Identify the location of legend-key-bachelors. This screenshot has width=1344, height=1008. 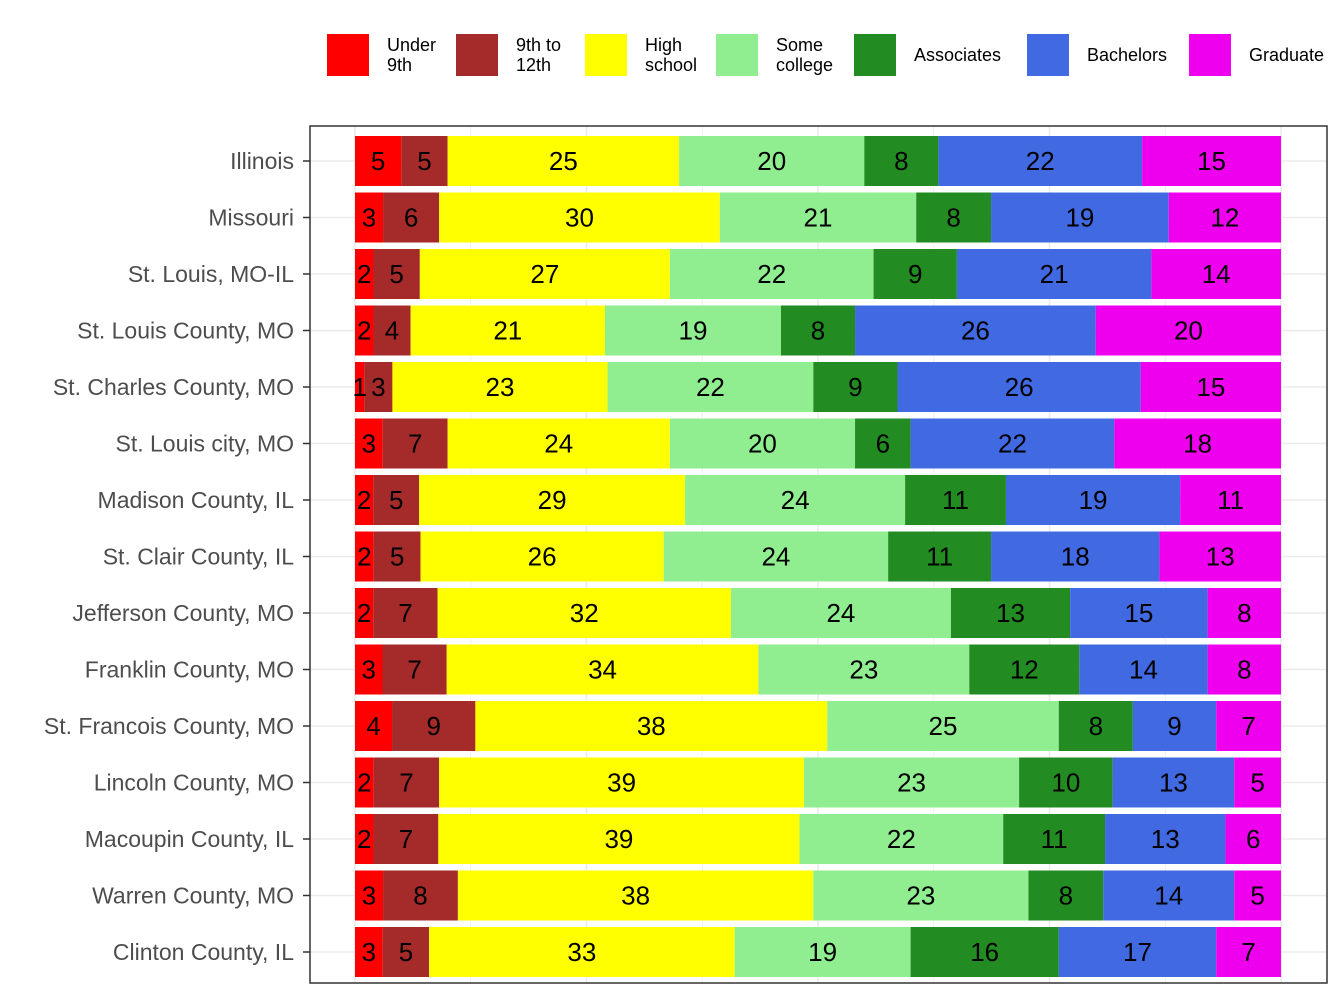
(1048, 55).